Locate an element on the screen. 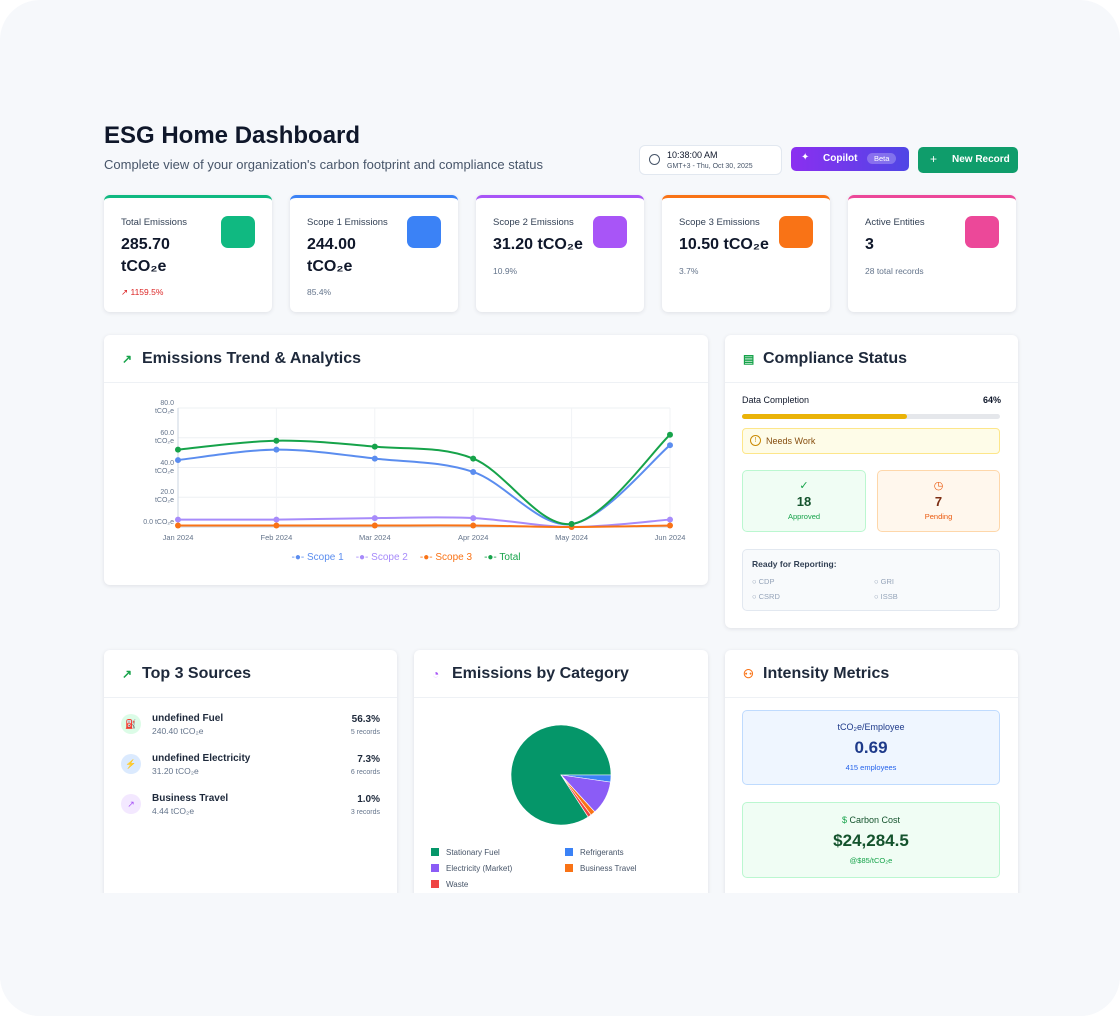  compliance-title-wrap: ▤ Compliance Status is located at coordinates (825, 358).